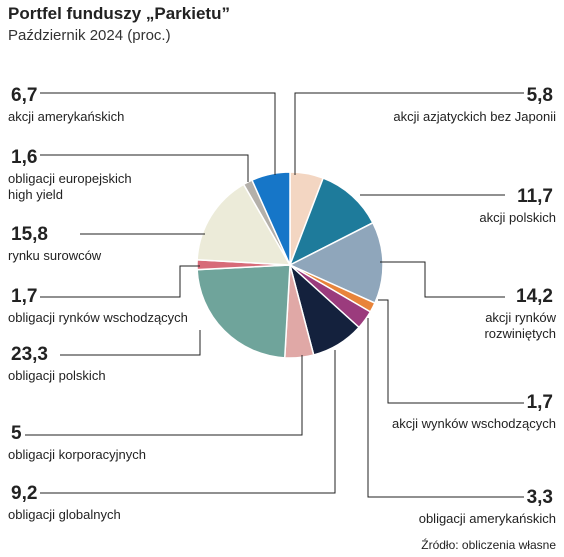  I want to click on source-note: Źródło: obliczenia własne, so click(488, 545).